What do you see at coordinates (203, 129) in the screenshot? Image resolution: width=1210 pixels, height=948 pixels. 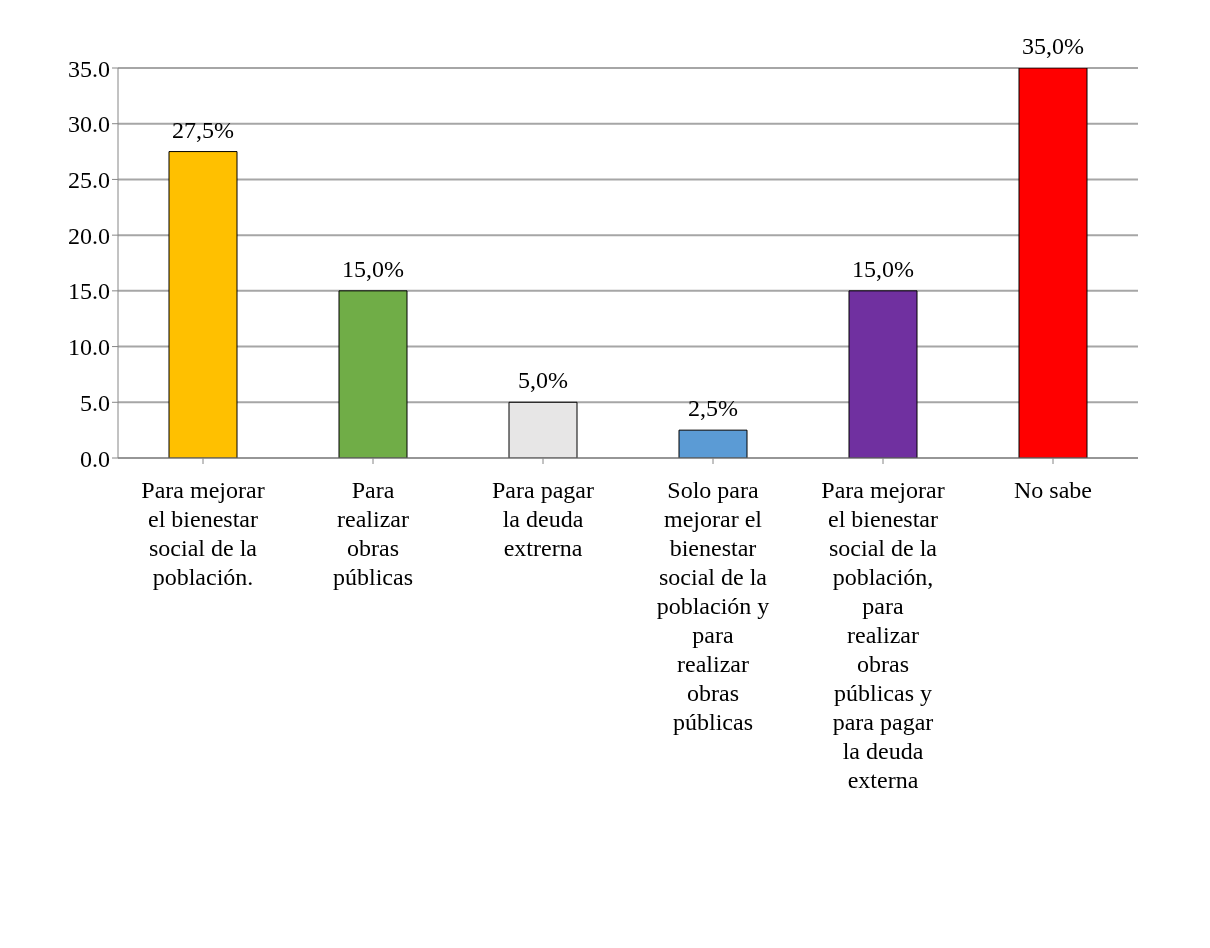 I see `data-label: 27,5%` at bounding box center [203, 129].